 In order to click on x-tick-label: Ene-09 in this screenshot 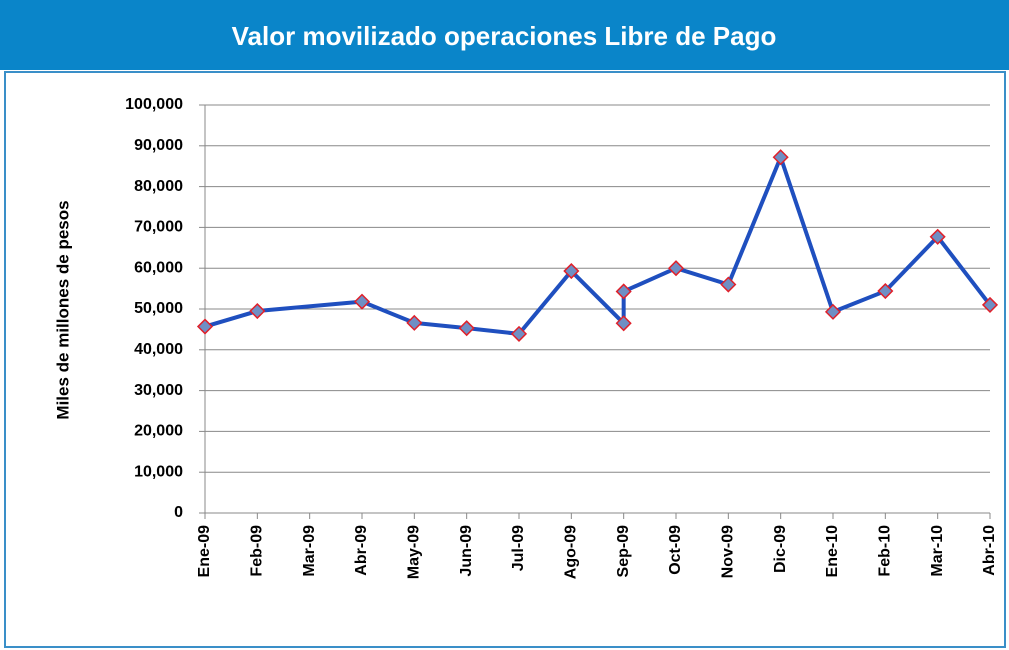, I will do `click(204, 551)`.